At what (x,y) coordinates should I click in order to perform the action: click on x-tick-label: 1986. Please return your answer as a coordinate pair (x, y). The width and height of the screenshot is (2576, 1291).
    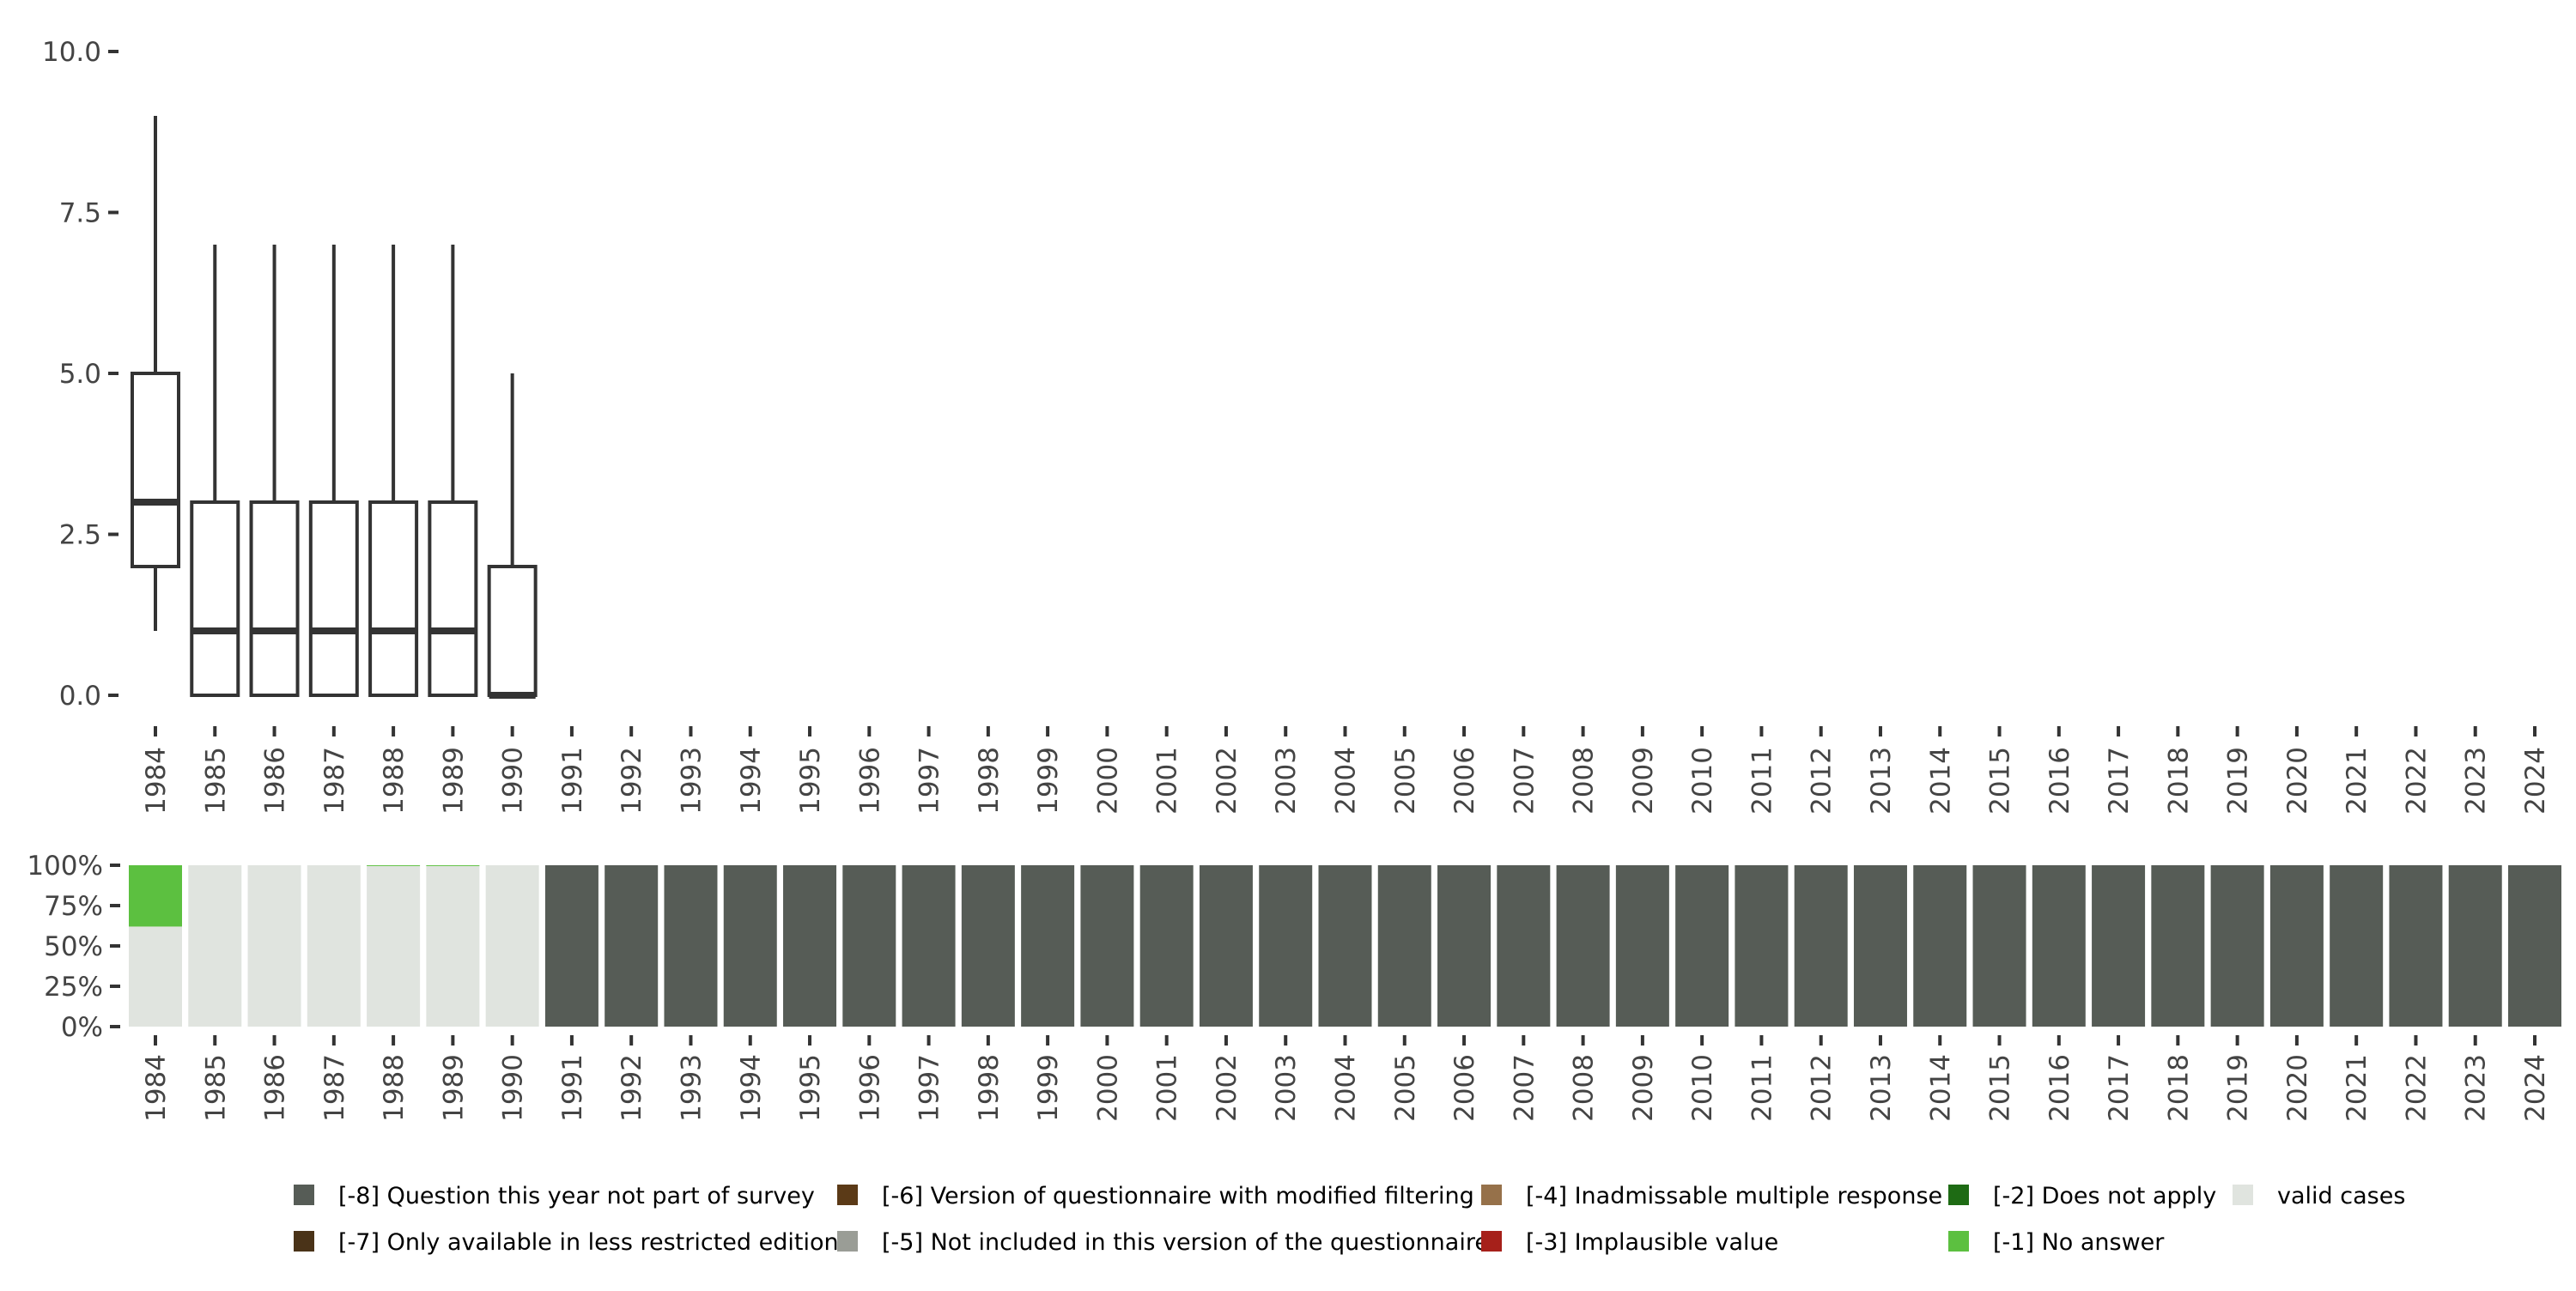
    Looking at the image, I should click on (275, 1088).